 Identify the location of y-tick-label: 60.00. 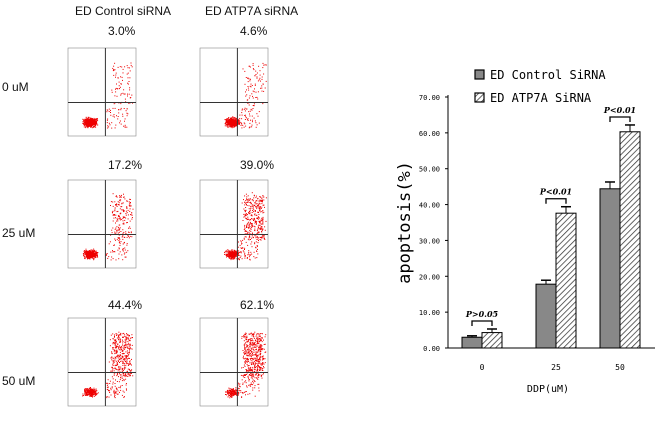
(429, 134).